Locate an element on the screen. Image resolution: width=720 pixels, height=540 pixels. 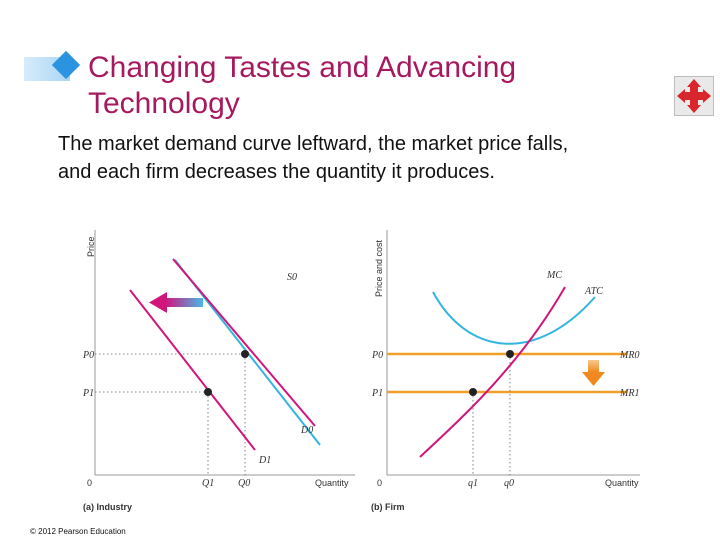
industry-q0-label: Q0 is located at coordinates (244, 483).